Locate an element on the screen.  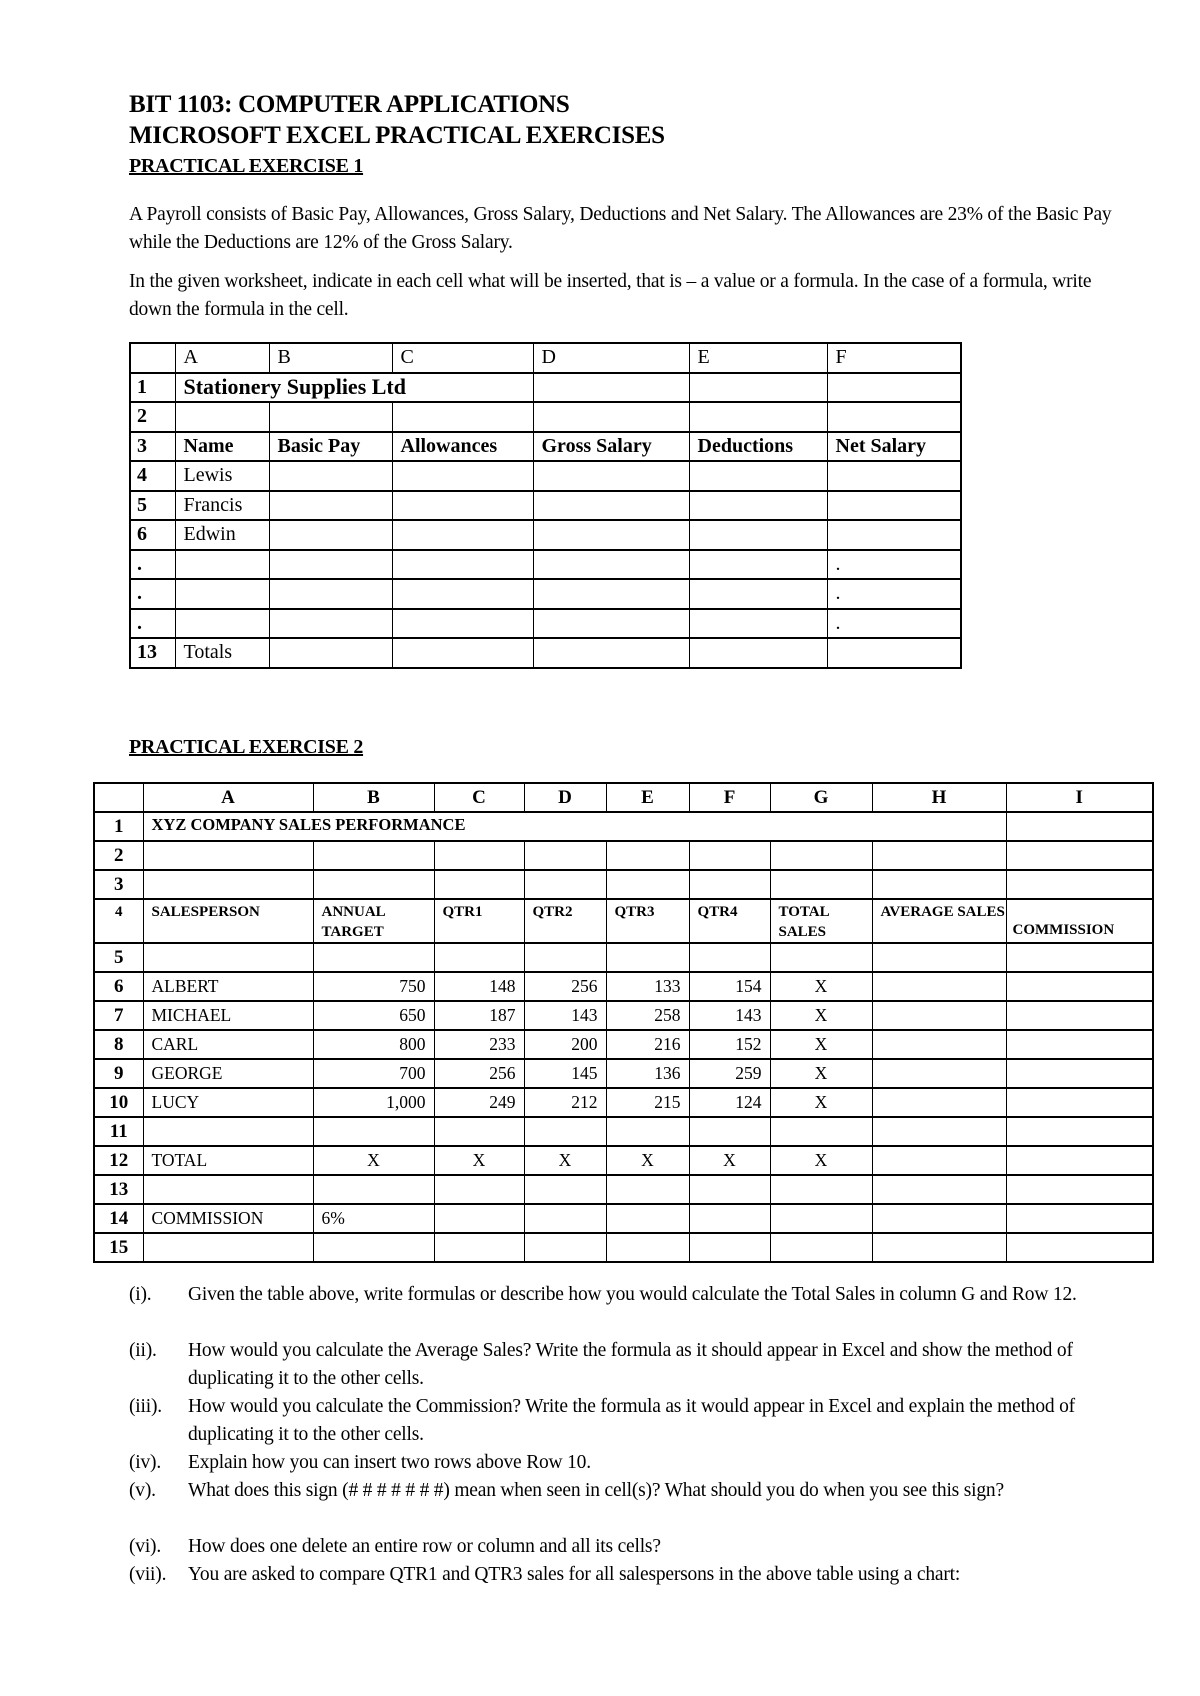
cell: 6% is located at coordinates (373, 1218).